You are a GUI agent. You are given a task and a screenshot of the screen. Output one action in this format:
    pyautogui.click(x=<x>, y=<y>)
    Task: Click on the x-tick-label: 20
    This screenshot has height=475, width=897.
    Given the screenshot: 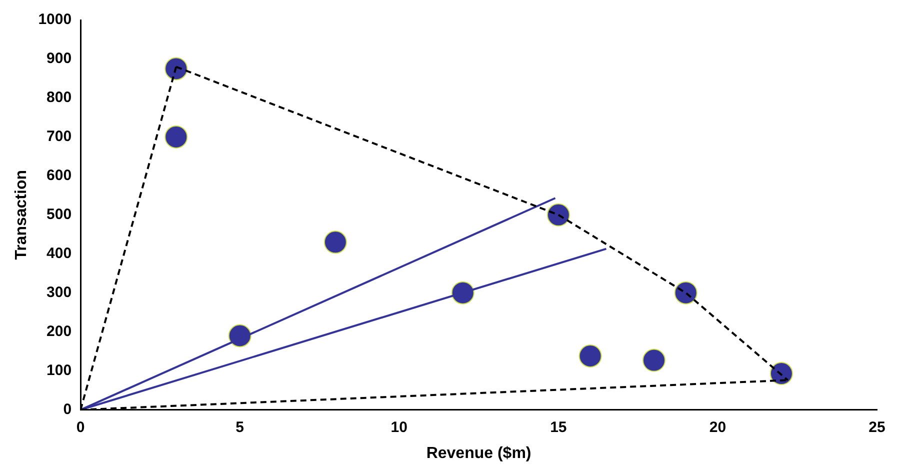 What is the action you would take?
    pyautogui.click(x=717, y=427)
    